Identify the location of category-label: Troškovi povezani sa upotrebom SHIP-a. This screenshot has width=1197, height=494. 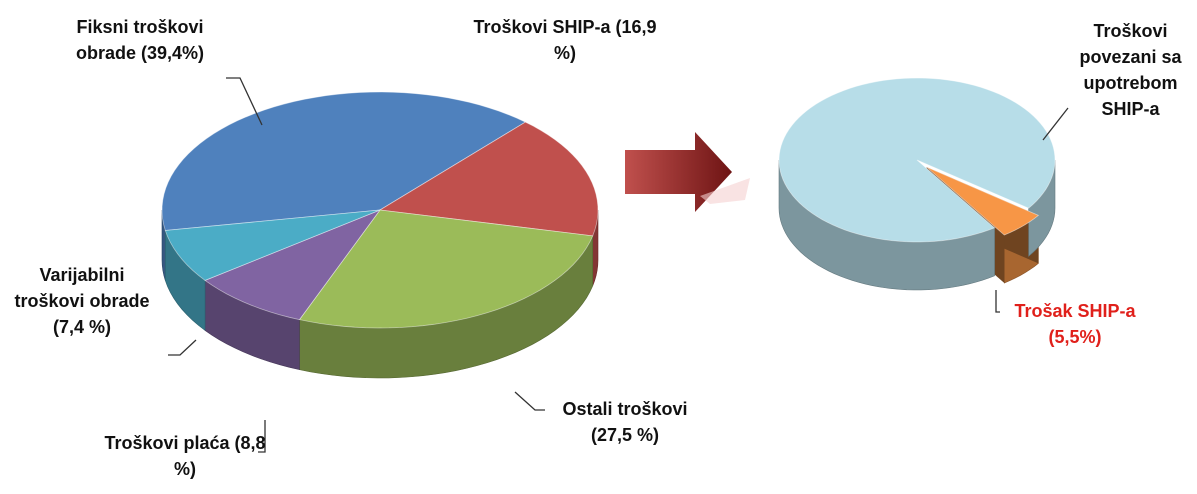
(1130, 70).